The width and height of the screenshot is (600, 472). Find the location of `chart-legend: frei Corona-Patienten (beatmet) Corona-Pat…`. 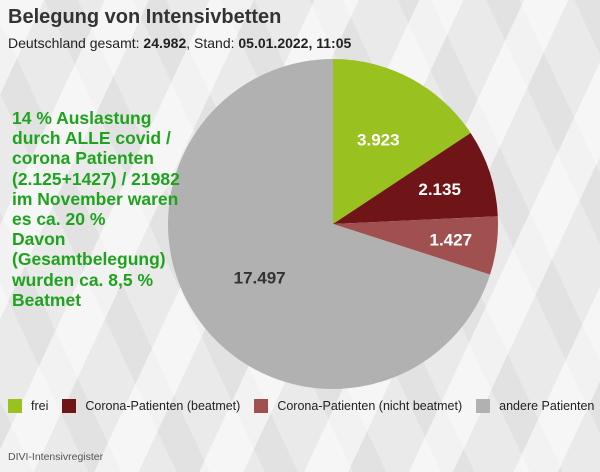

chart-legend: frei Corona-Patienten (beatmet) Corona-Pat… is located at coordinates (303, 406).